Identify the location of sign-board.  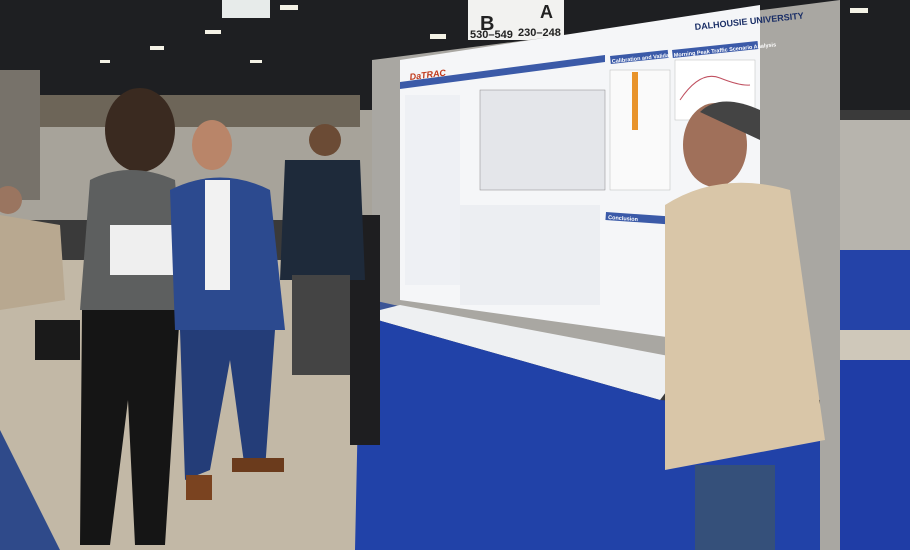
(516, 20).